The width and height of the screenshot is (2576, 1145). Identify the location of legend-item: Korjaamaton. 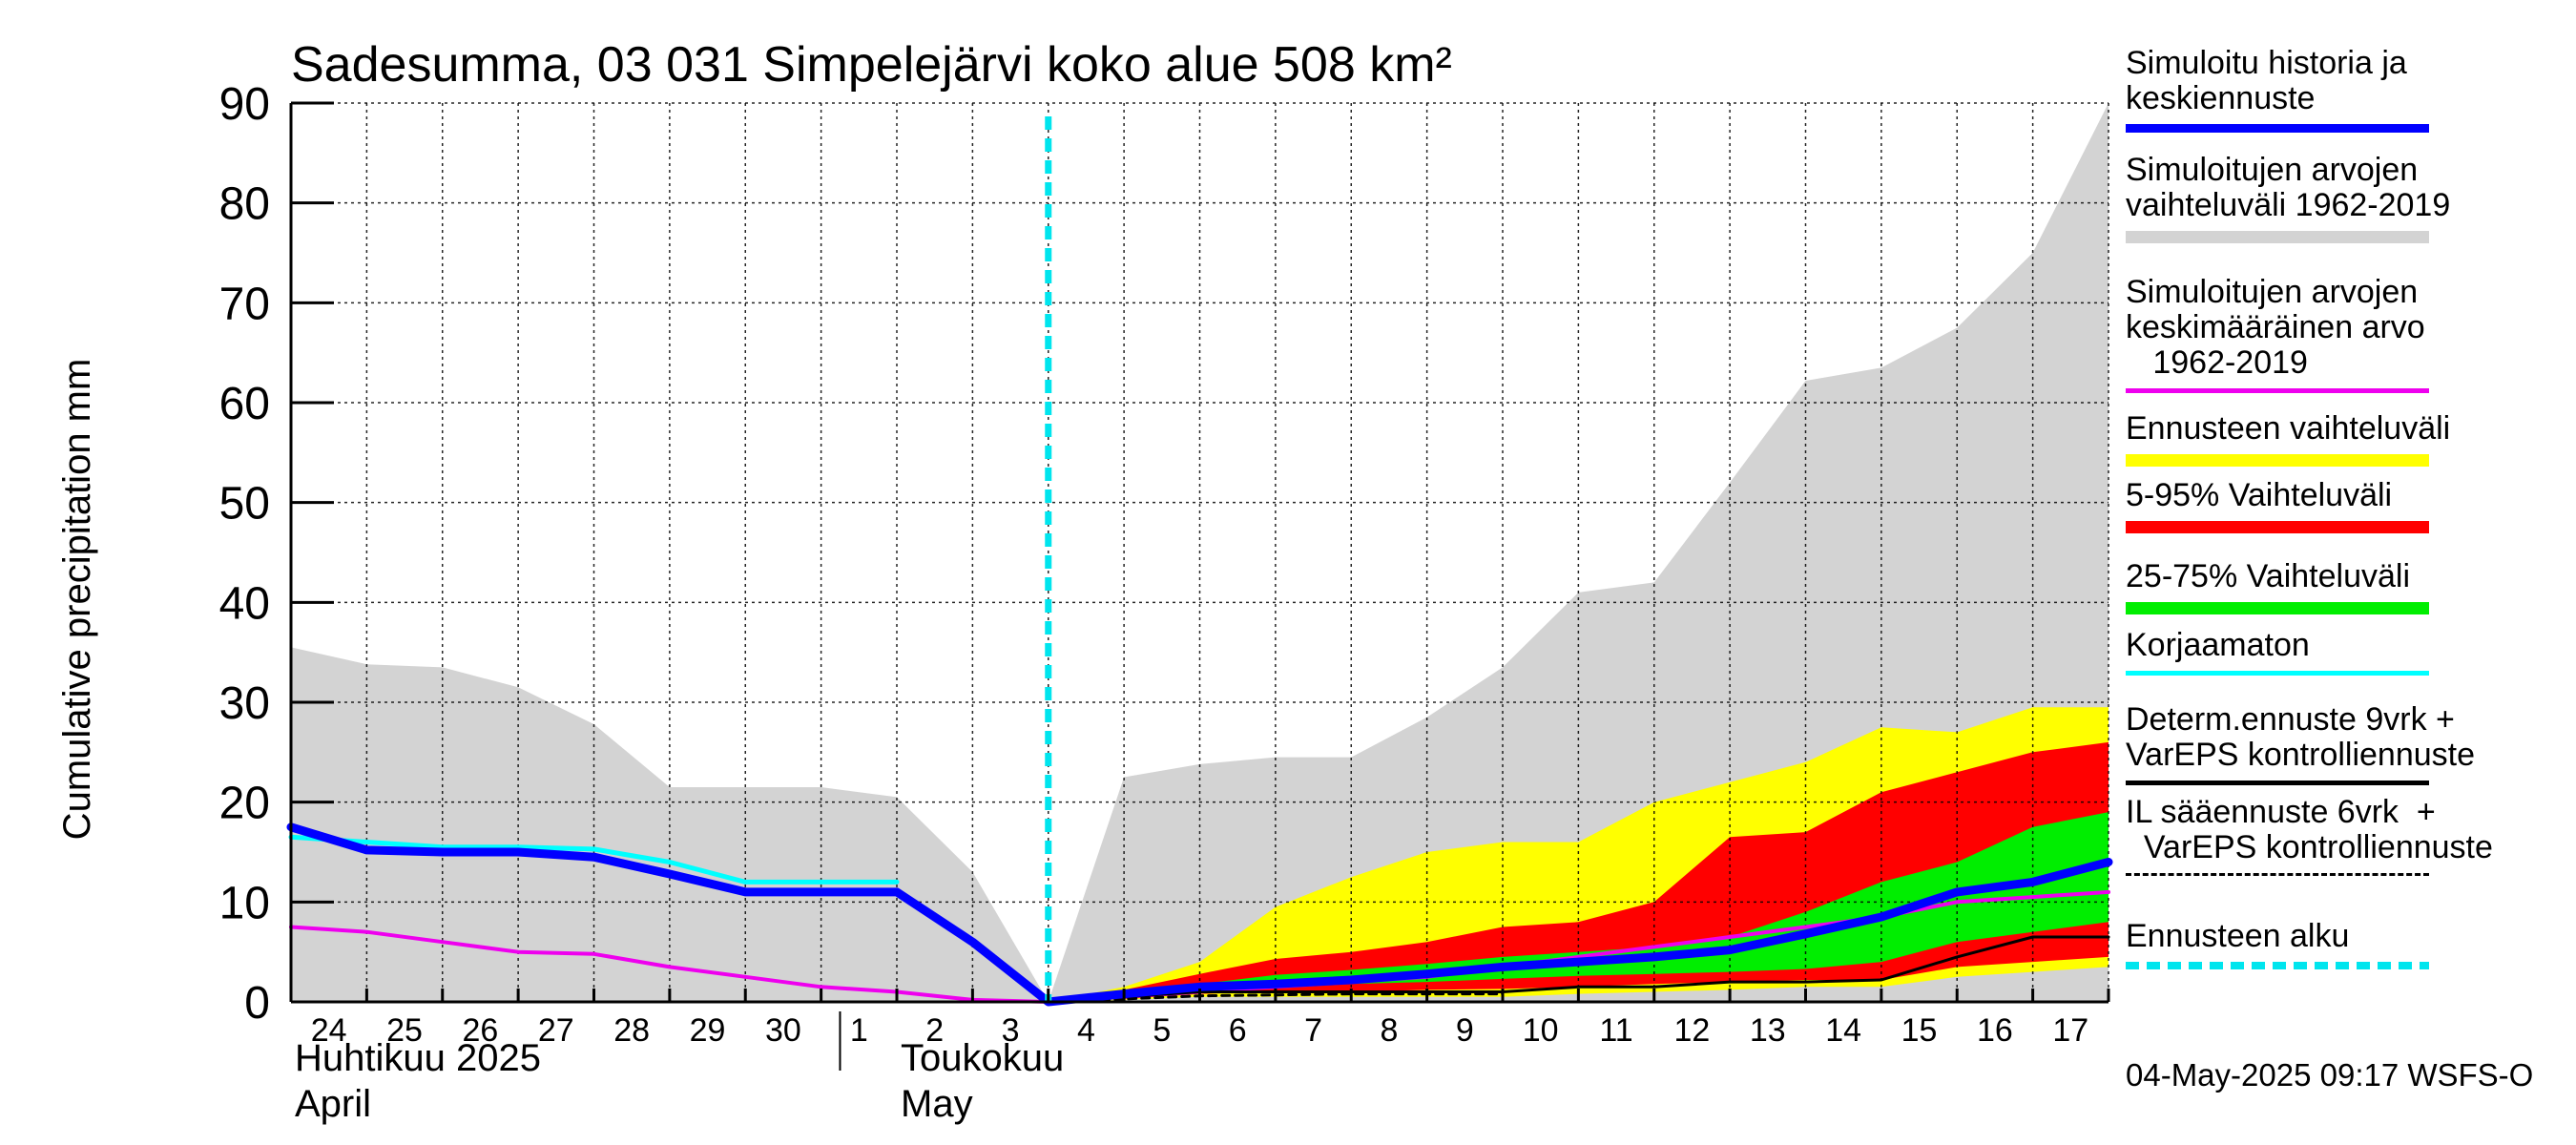
(2350, 652).